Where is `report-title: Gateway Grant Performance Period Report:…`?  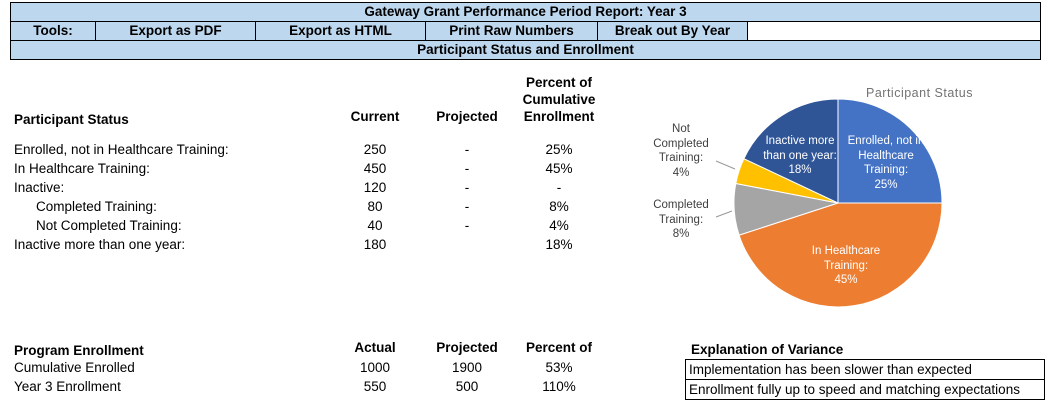
report-title: Gateway Grant Performance Period Report:… is located at coordinates (525, 12).